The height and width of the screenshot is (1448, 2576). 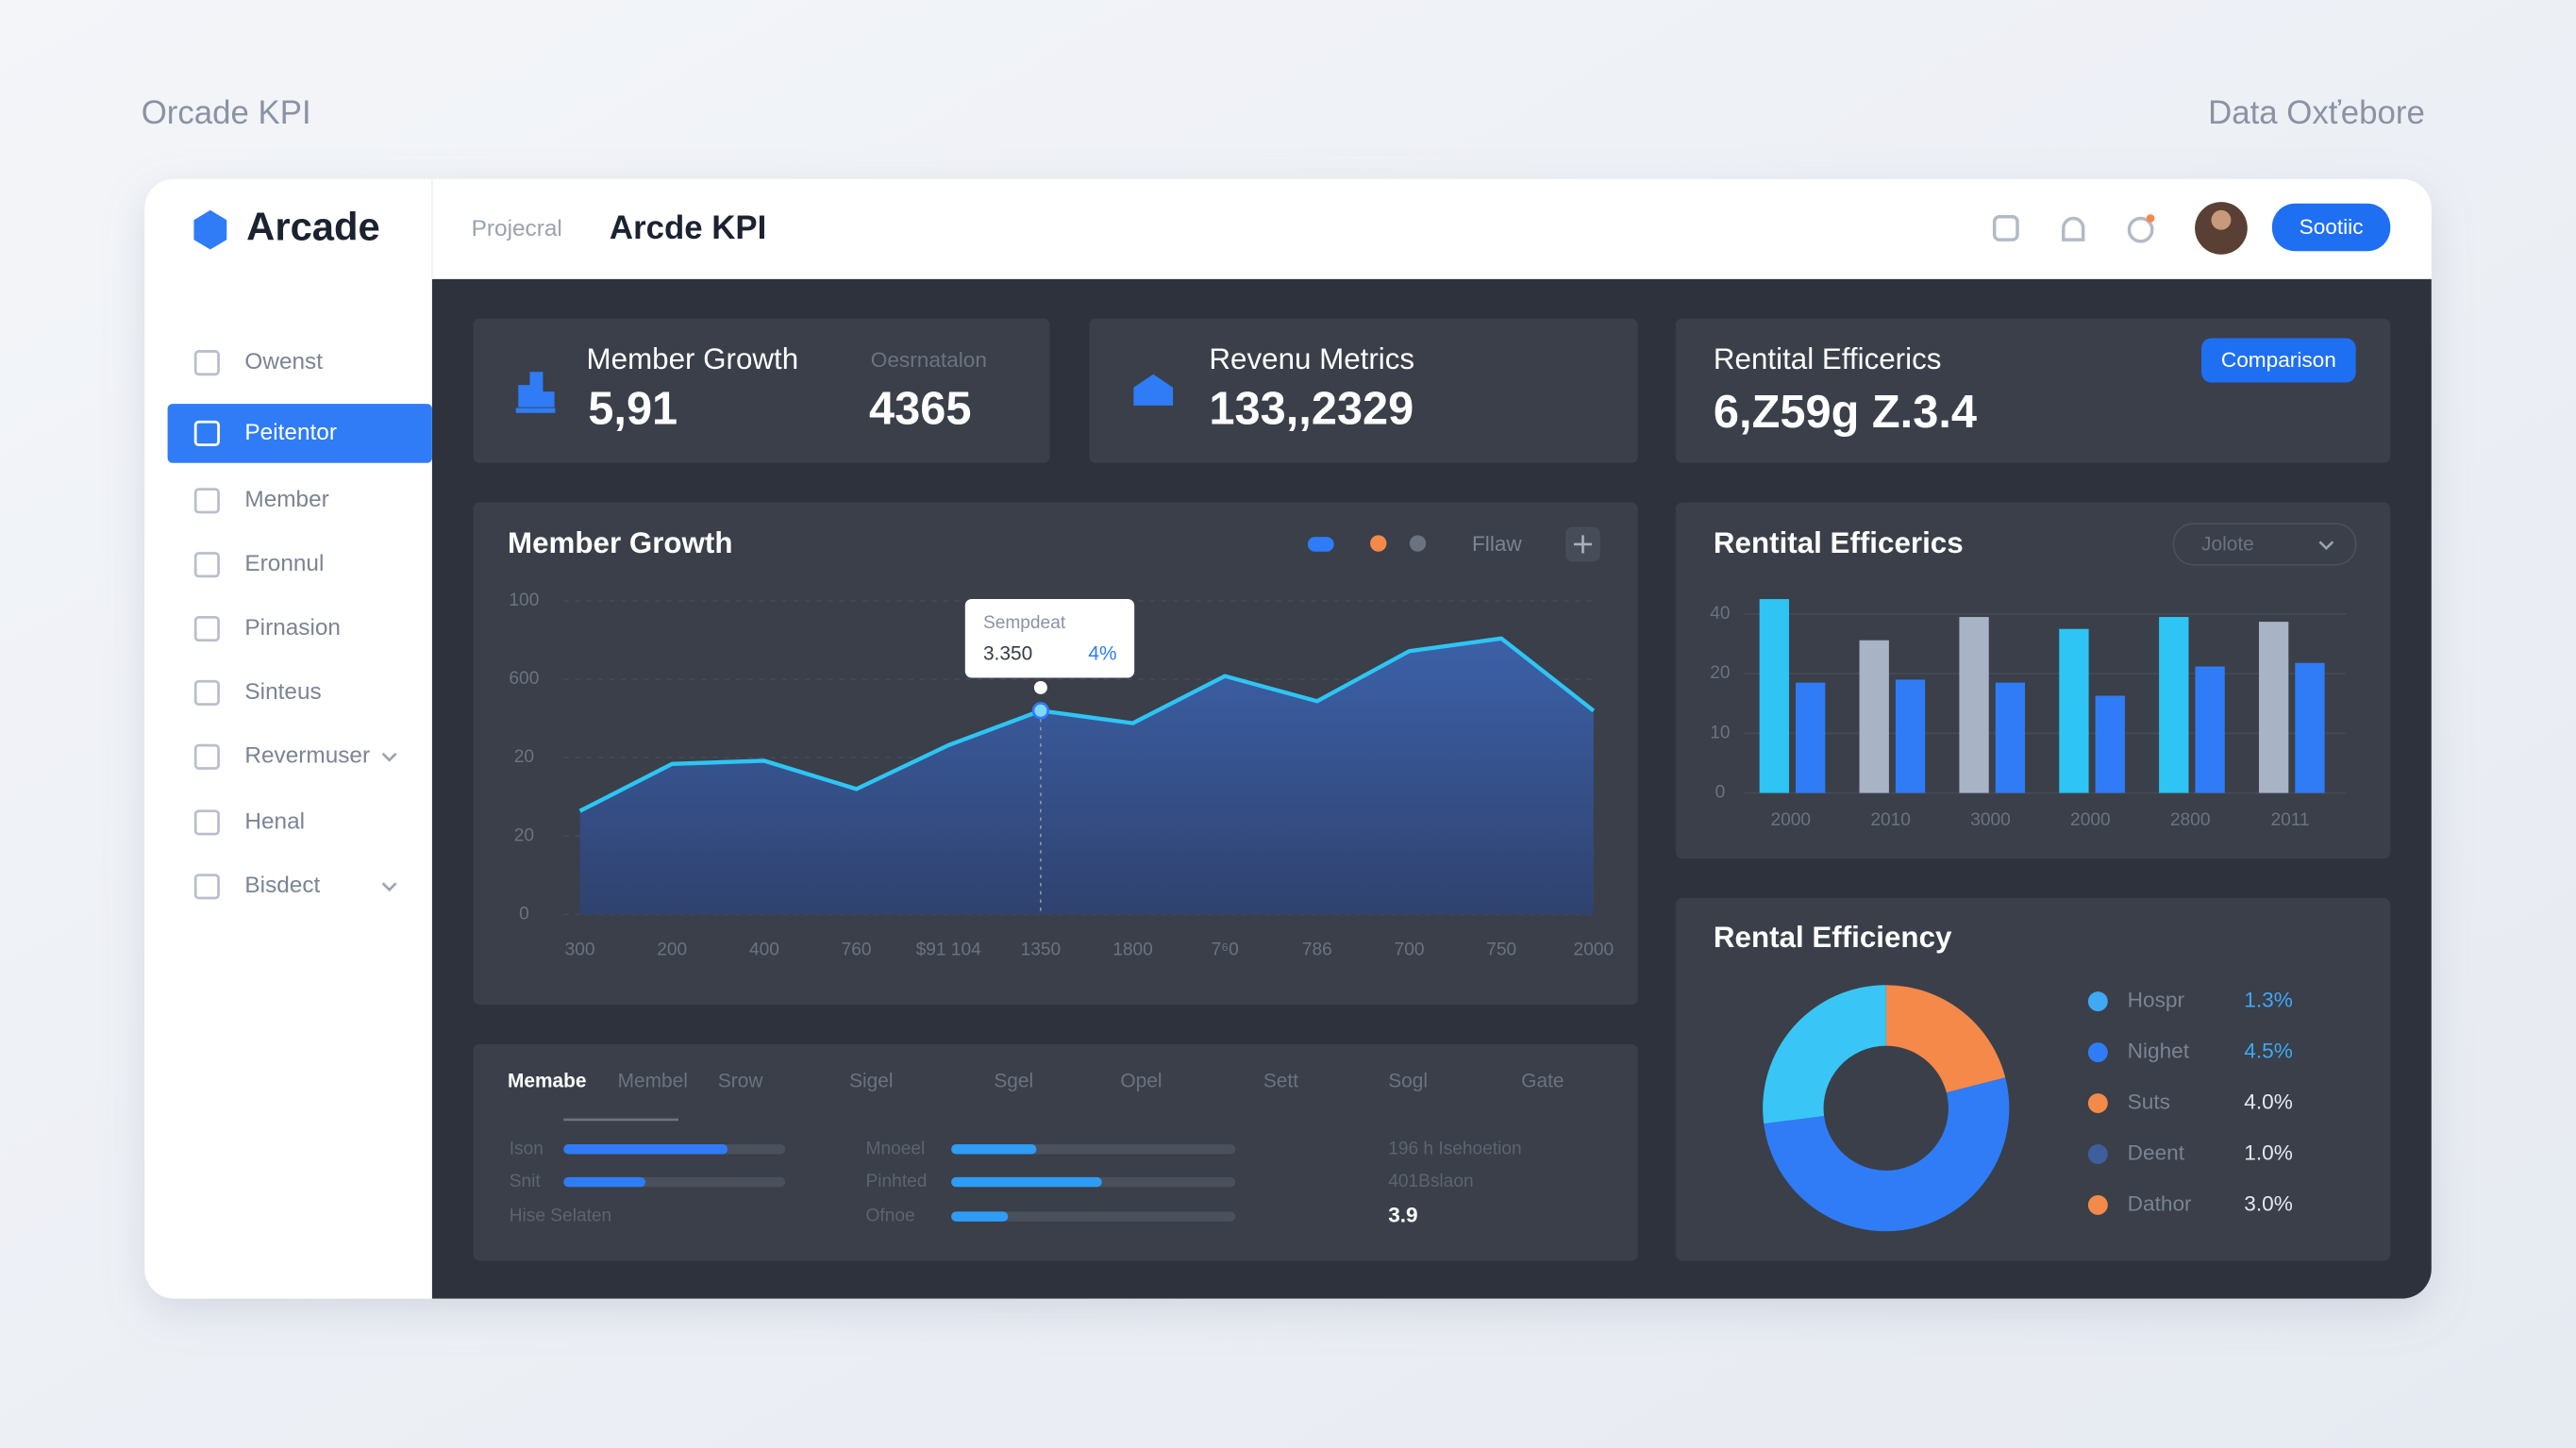 I want to click on bar-chart: 0 10 20 40 2000 2010 3000 2000 2800 2011, so click(x=2028, y=715).